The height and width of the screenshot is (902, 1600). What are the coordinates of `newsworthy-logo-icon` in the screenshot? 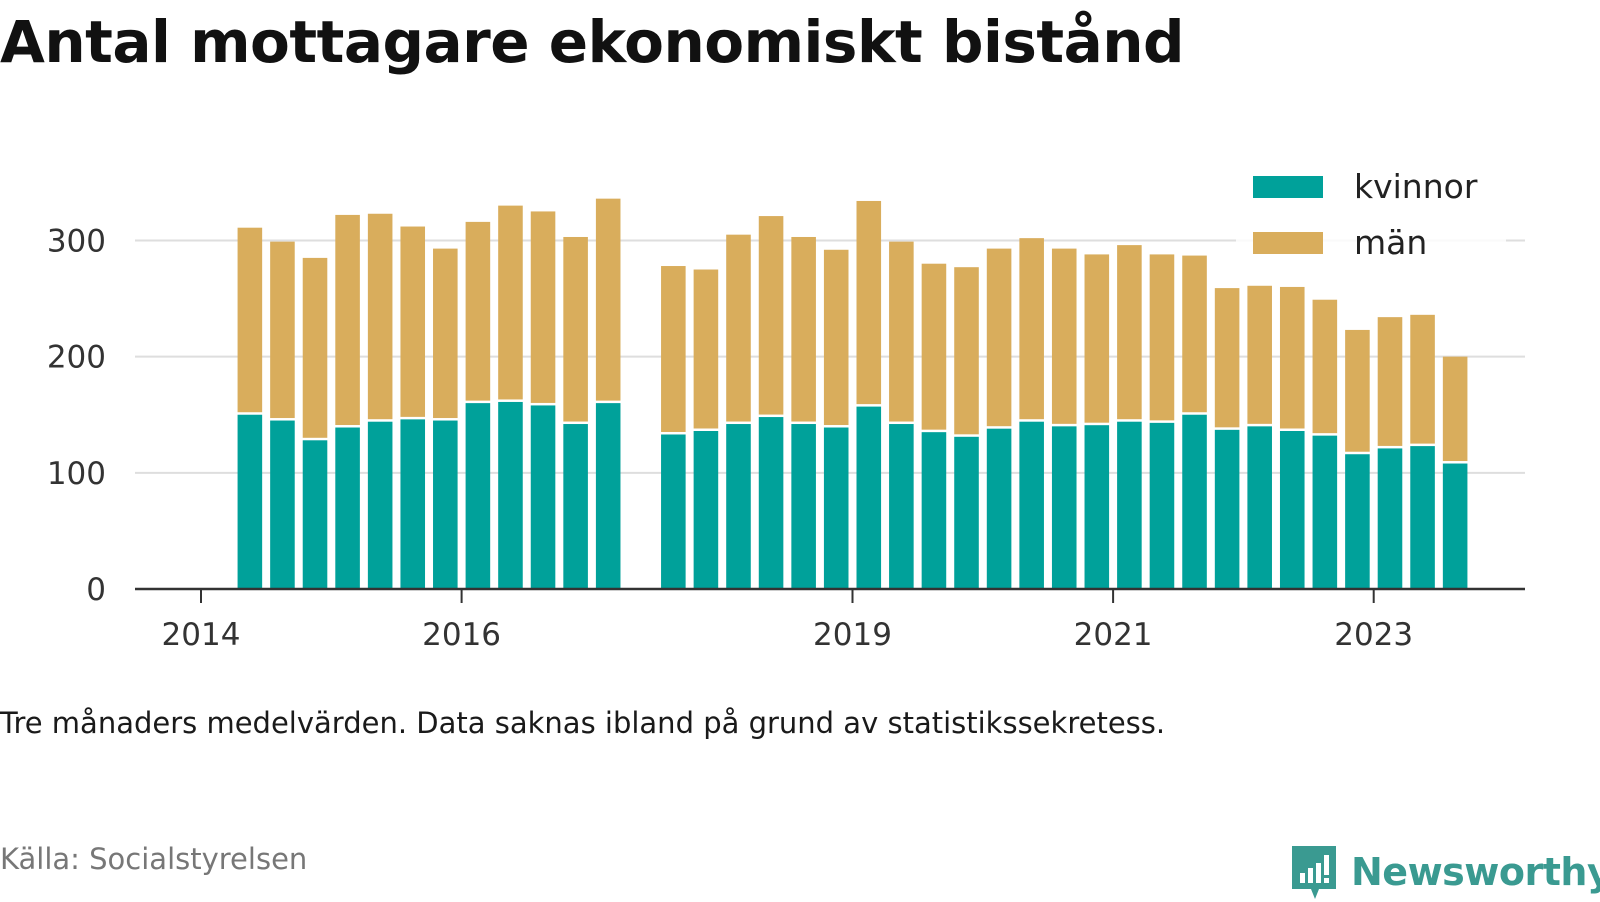 It's located at (1314, 872).